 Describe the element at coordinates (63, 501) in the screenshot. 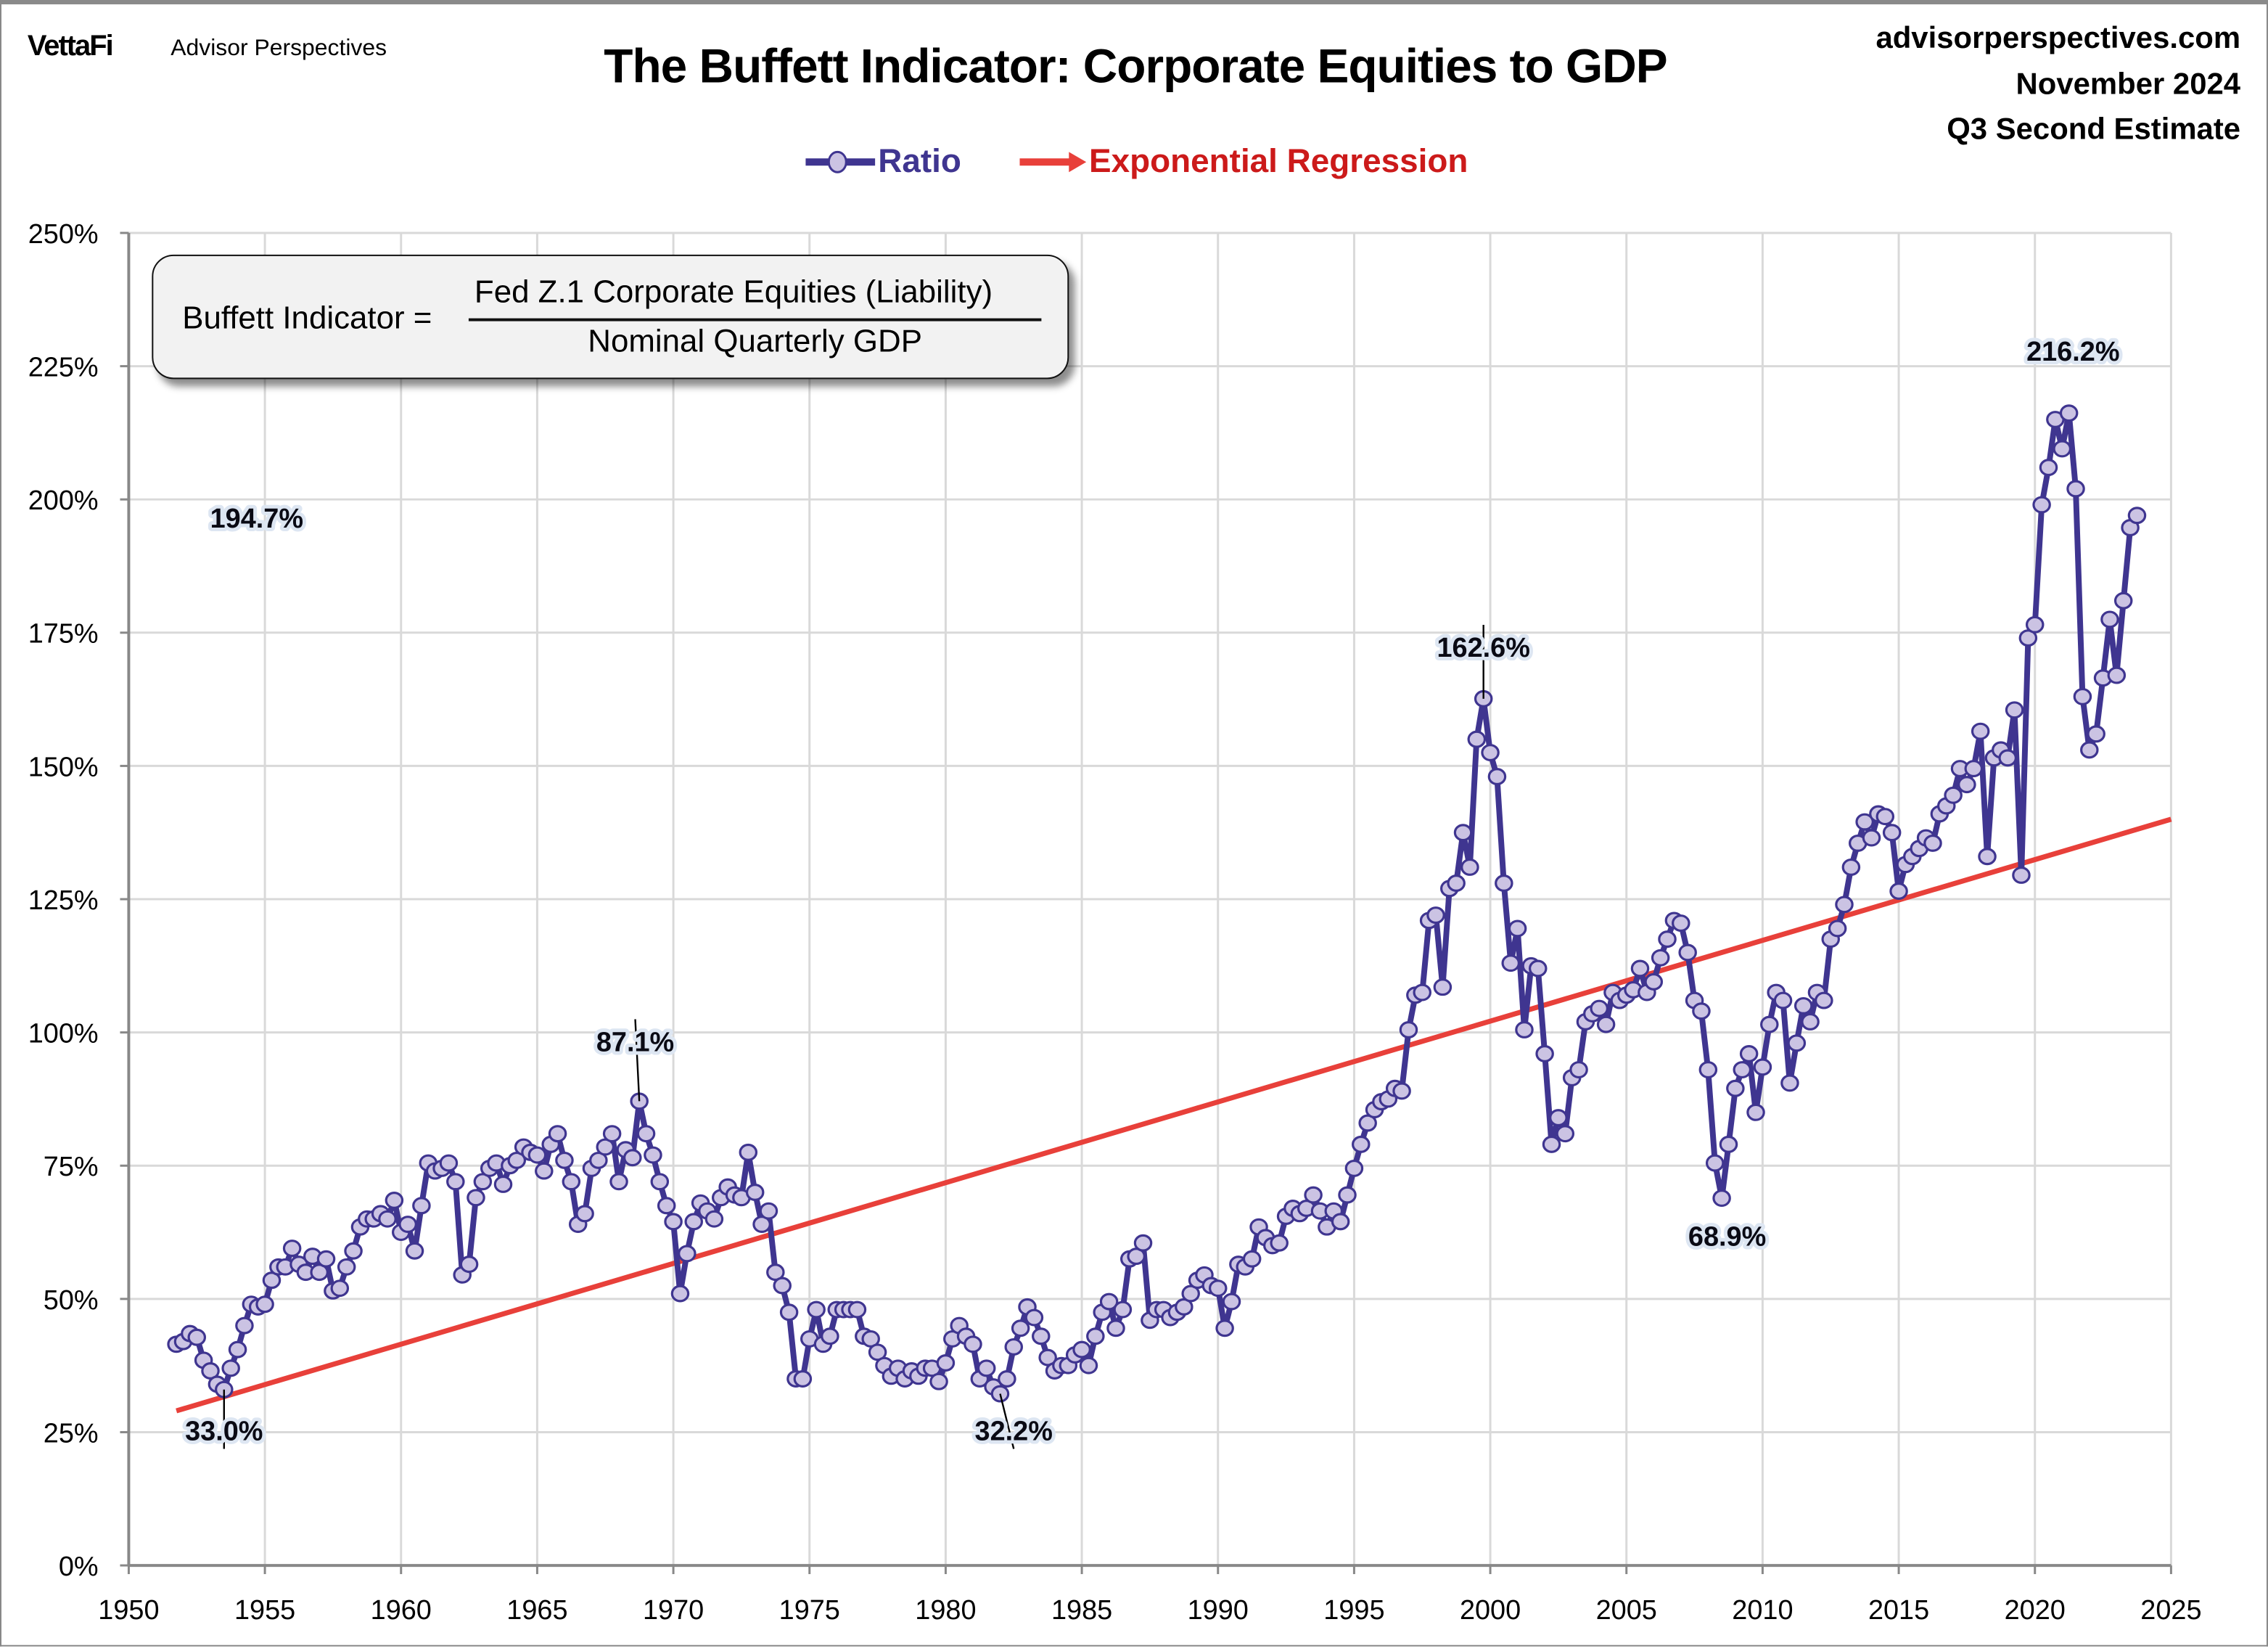

I see `y-tick-label: 200%` at that location.